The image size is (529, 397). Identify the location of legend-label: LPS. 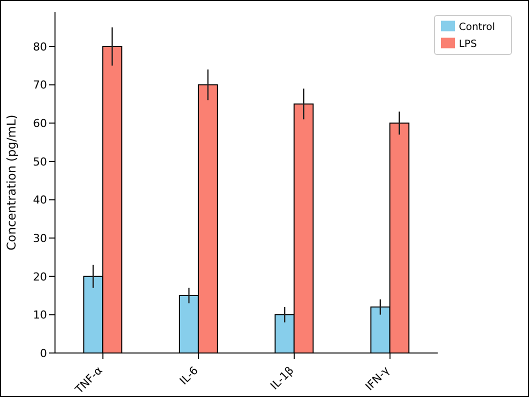
(467, 44).